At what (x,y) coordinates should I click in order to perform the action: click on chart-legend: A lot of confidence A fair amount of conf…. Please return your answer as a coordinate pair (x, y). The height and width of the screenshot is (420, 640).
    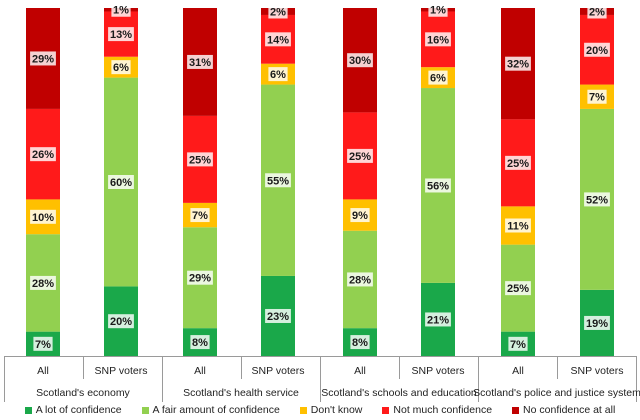
    Looking at the image, I should click on (320, 410).